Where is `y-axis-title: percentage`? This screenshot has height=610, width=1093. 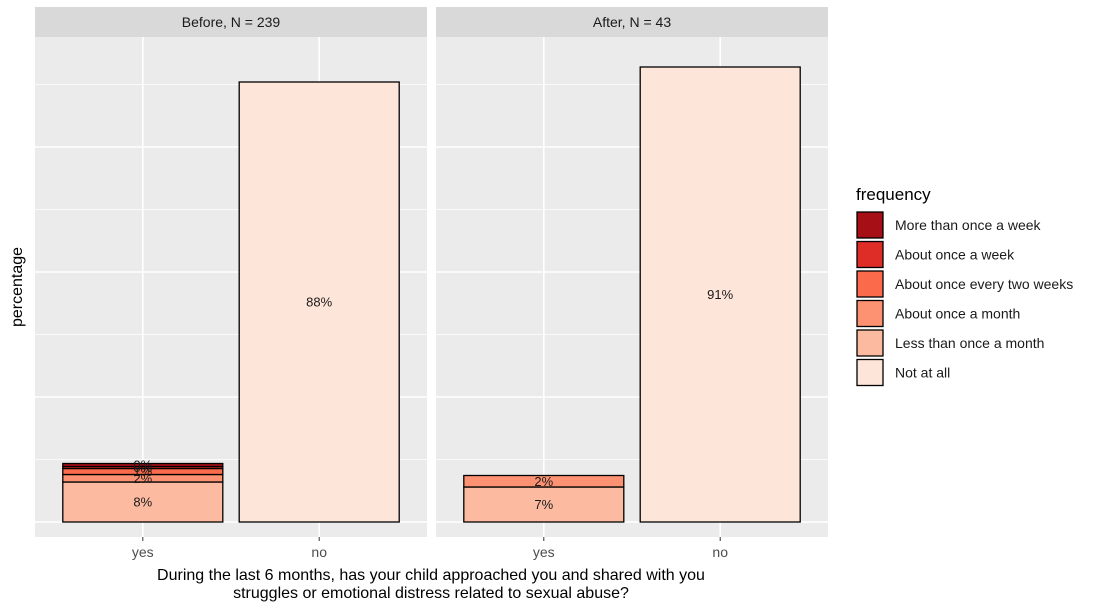
y-axis-title: percentage is located at coordinates (17, 287).